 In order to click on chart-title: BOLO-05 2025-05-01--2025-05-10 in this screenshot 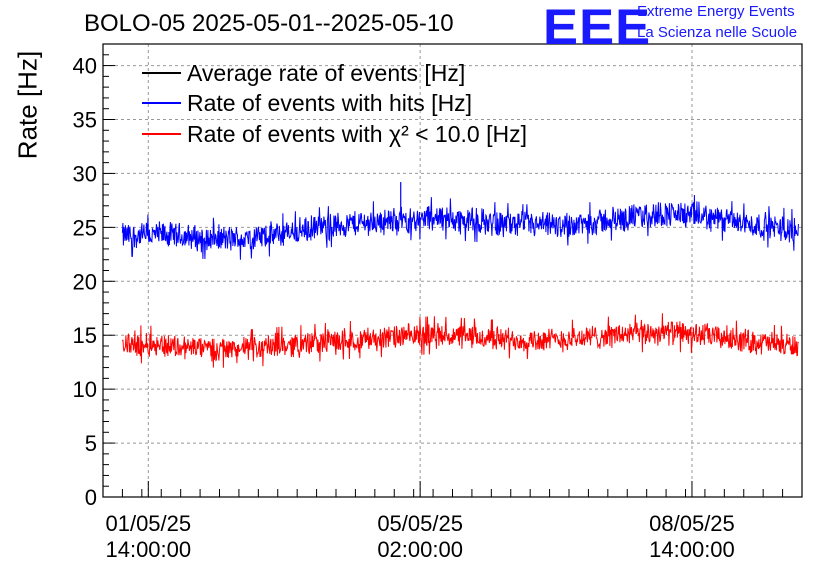, I will do `click(269, 23)`.